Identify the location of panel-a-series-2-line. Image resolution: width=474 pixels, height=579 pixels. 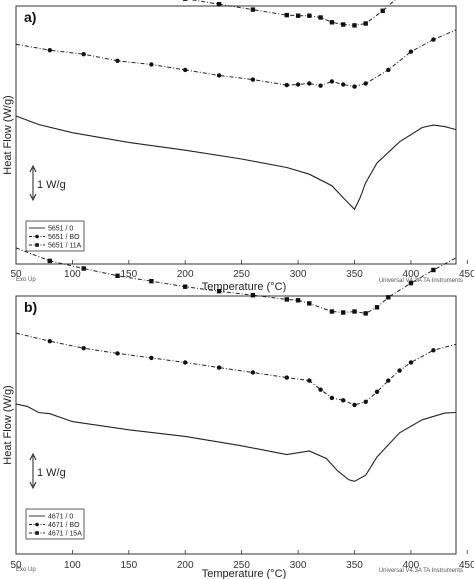
(293, 13).